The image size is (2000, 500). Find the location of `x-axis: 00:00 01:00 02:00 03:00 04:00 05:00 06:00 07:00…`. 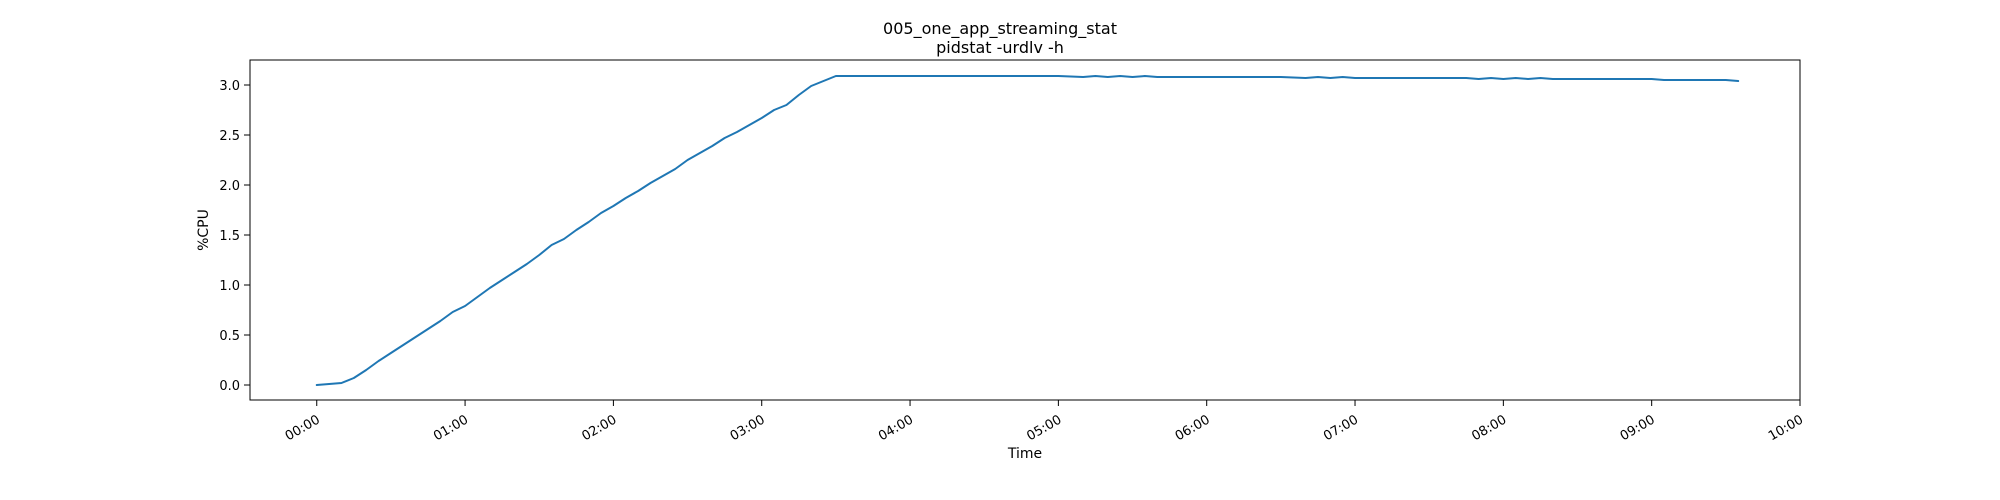

x-axis: 00:00 01:00 02:00 03:00 04:00 05:00 06:00 07:00… is located at coordinates (1044, 422).